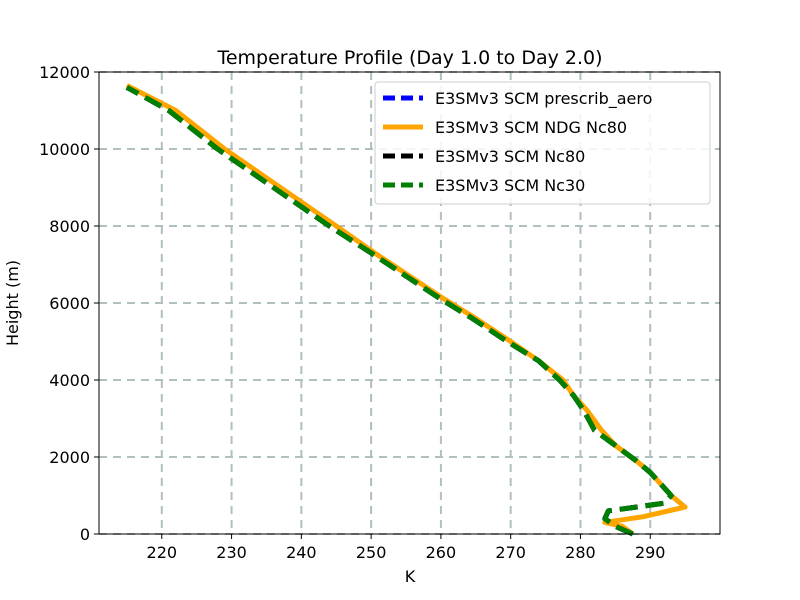 The height and width of the screenshot is (600, 800). What do you see at coordinates (69, 303) in the screenshot?
I see `y-tick-label: 6000` at bounding box center [69, 303].